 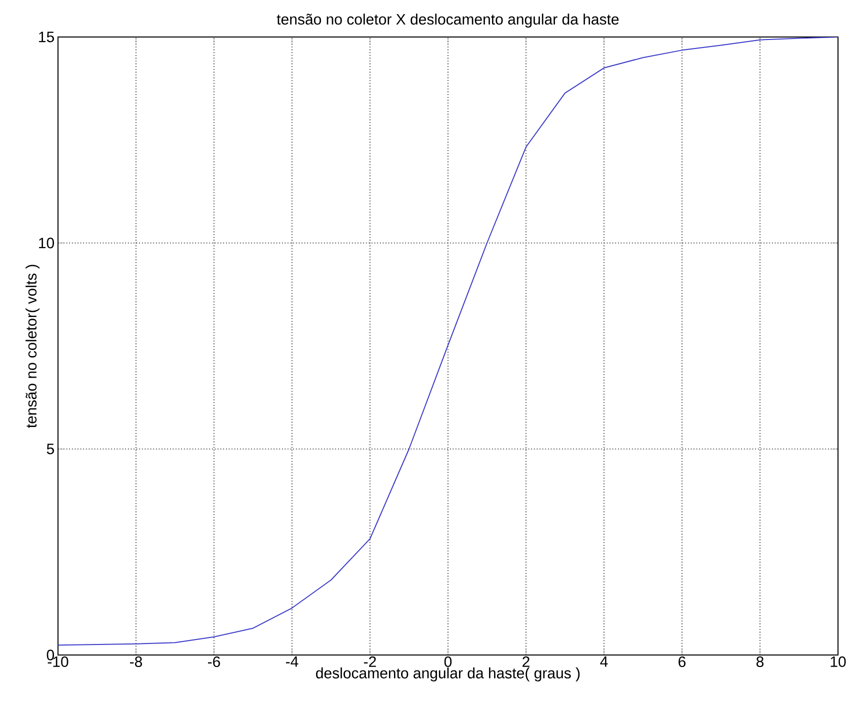 What do you see at coordinates (46, 37) in the screenshot?
I see `y-tick-label: 15` at bounding box center [46, 37].